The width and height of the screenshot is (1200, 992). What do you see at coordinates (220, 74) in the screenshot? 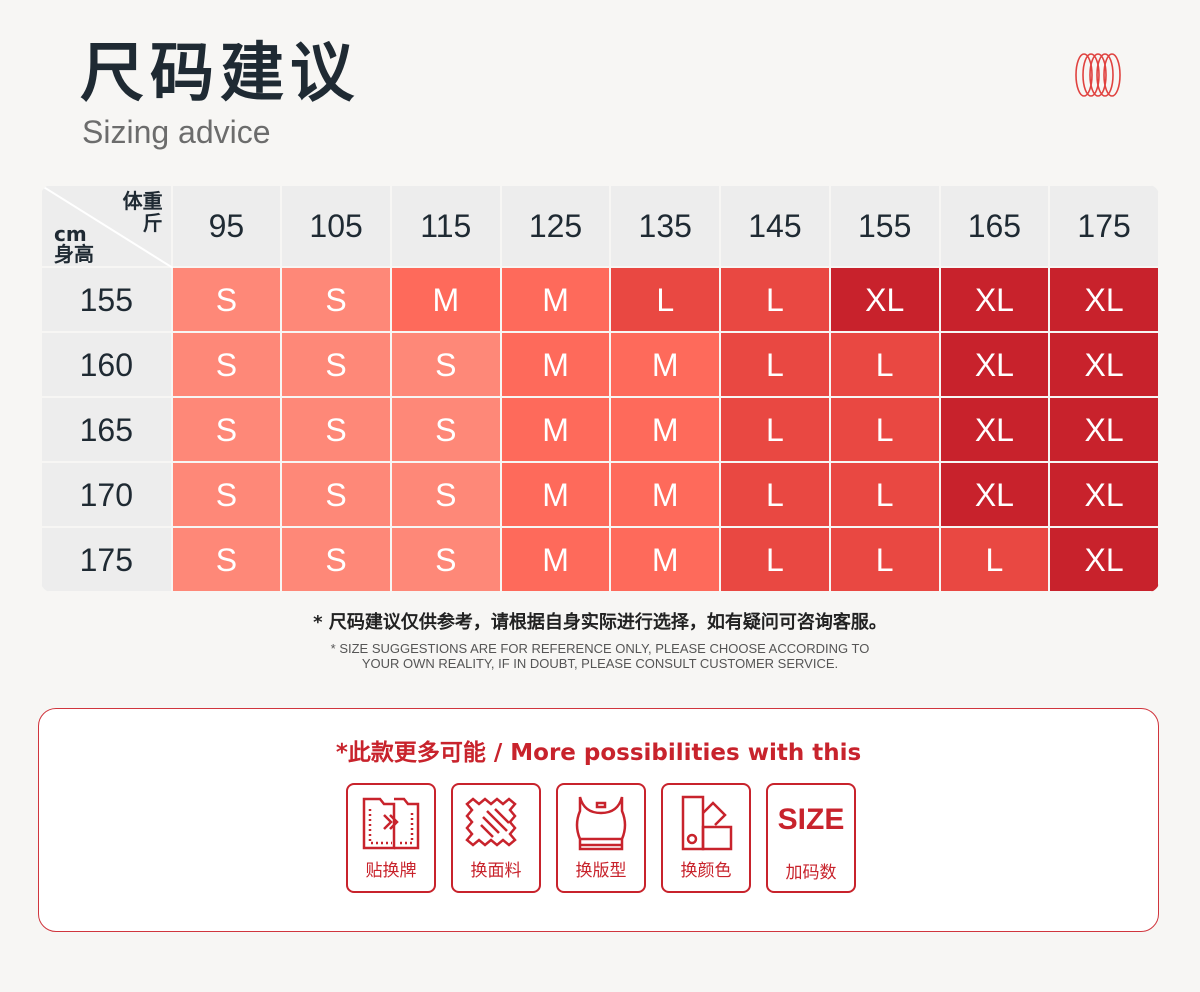
I see `page-title: 尺码建议` at bounding box center [220, 74].